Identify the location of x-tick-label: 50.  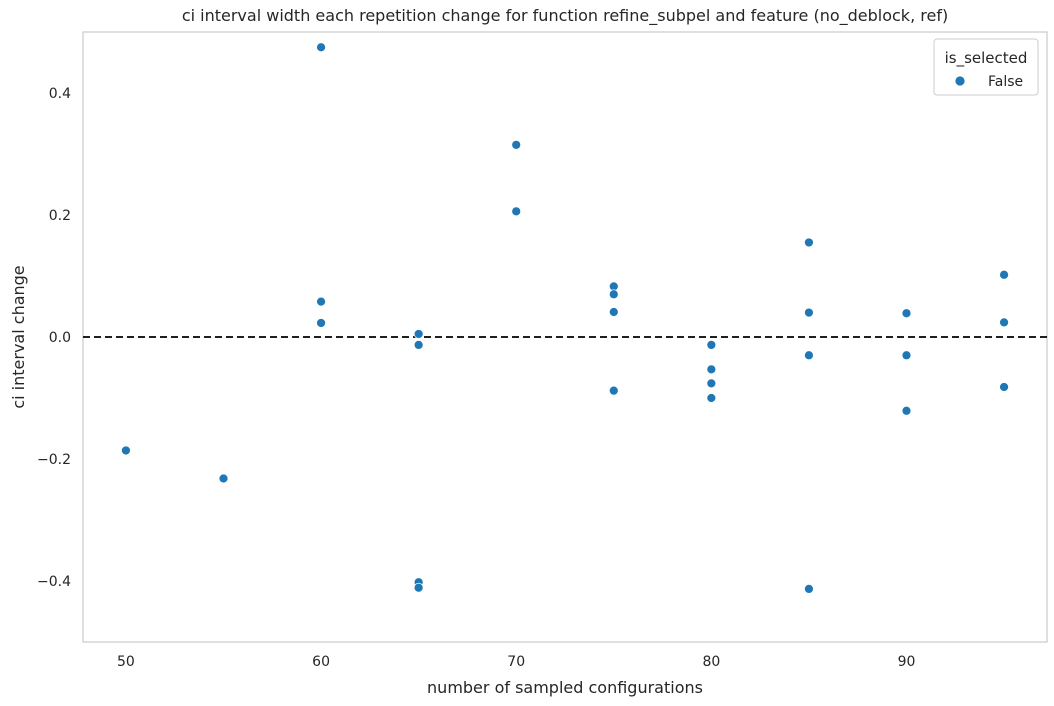
(126, 662).